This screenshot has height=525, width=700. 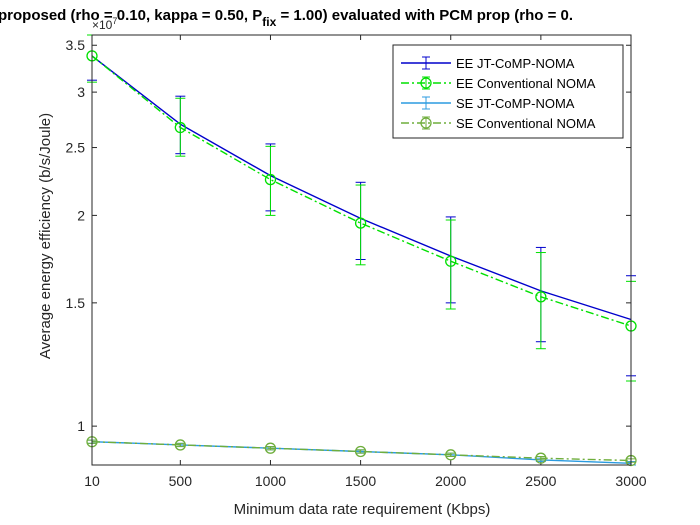 What do you see at coordinates (81, 426) in the screenshot?
I see `y-tick-label: 1` at bounding box center [81, 426].